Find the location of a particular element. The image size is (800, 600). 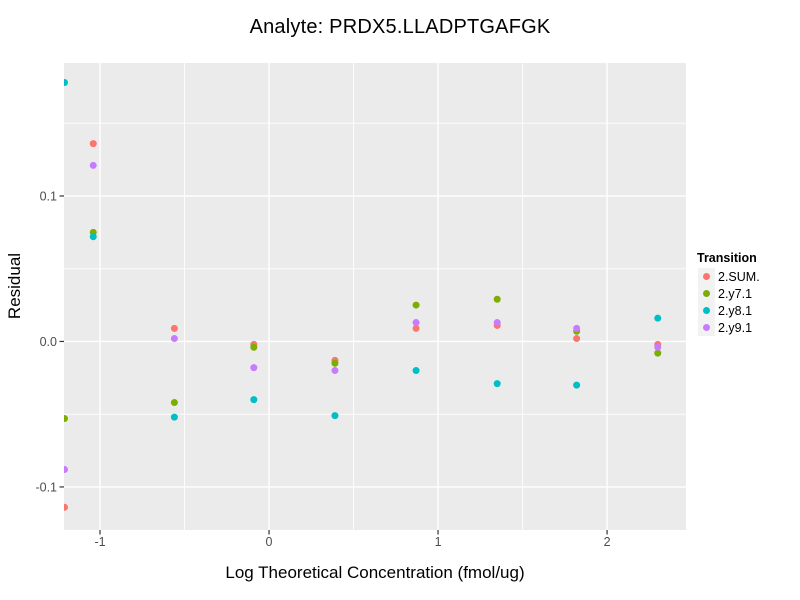

legend-item-2.y7.1: 2.y7.1 is located at coordinates (728, 293).